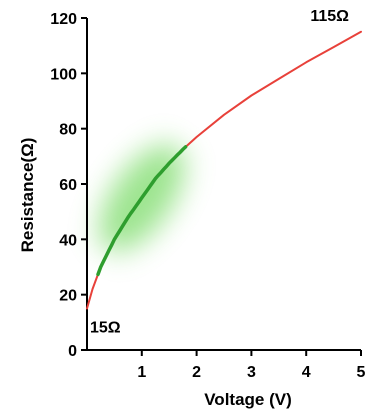  I want to click on x-tick-label: 1, so click(141, 372).